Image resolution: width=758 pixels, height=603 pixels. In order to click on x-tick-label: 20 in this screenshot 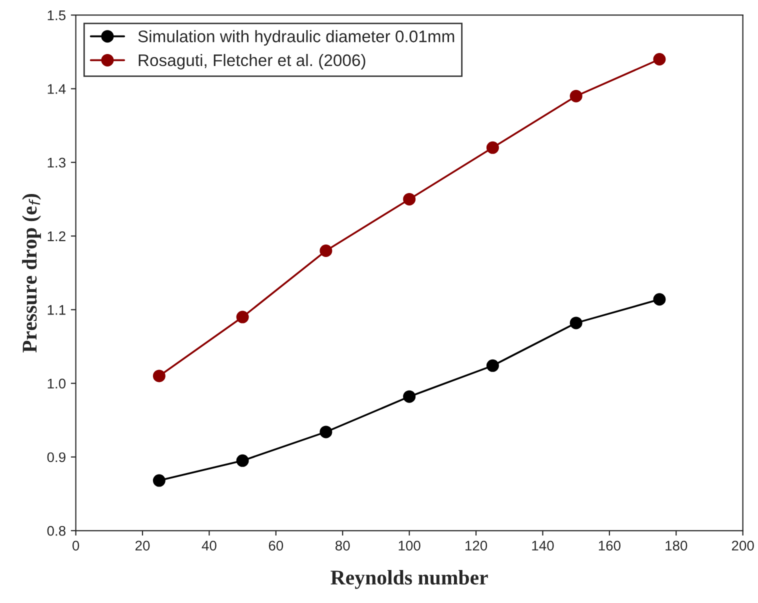, I will do `click(142, 545)`.